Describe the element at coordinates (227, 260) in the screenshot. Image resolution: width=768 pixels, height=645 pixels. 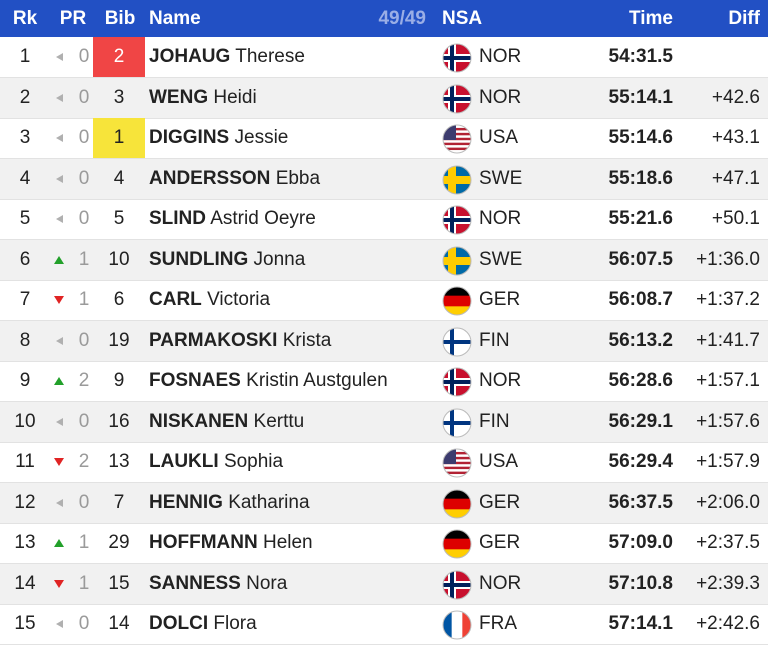
I see `athlete-name: SUNDLING Jonna` at that location.